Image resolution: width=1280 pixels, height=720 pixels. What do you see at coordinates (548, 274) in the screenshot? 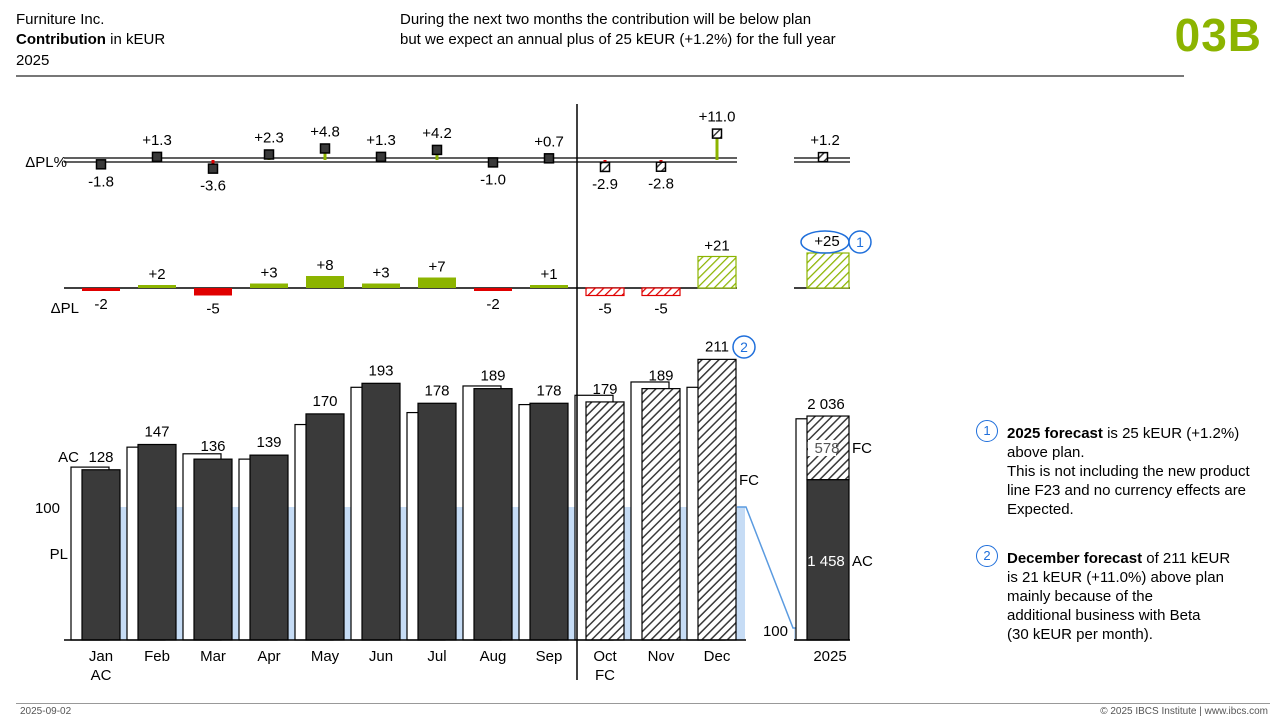
I see `delta-pl-label-sep: +1` at bounding box center [548, 274].